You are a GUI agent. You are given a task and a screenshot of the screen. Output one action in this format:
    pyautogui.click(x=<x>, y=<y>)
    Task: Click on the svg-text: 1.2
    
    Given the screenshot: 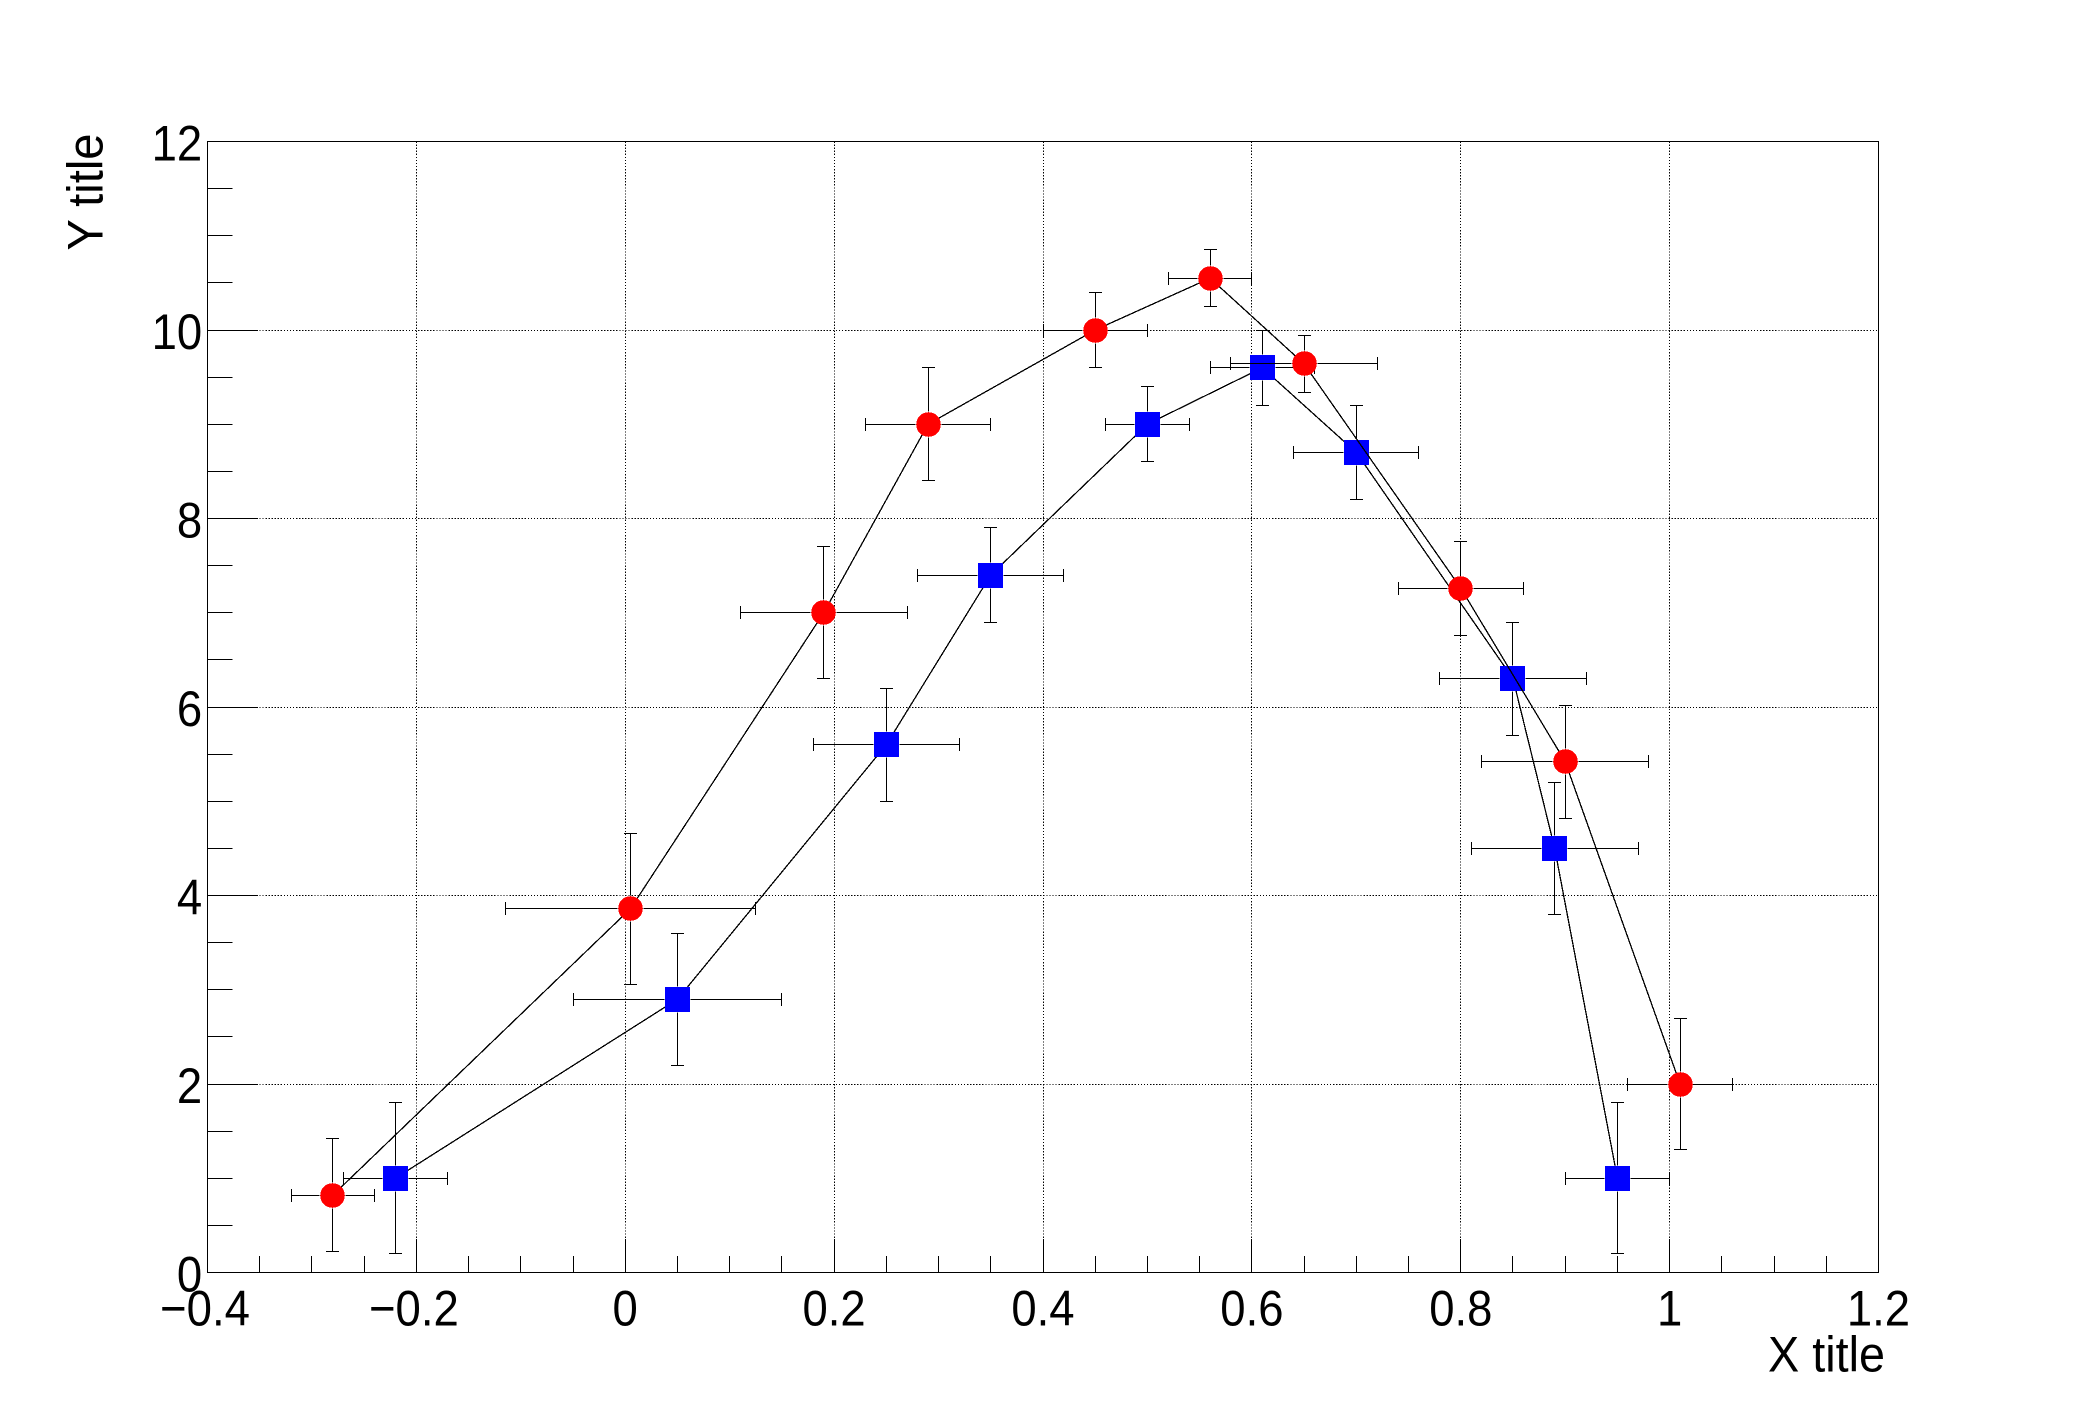 What is the action you would take?
    pyautogui.click(x=1878, y=1309)
    